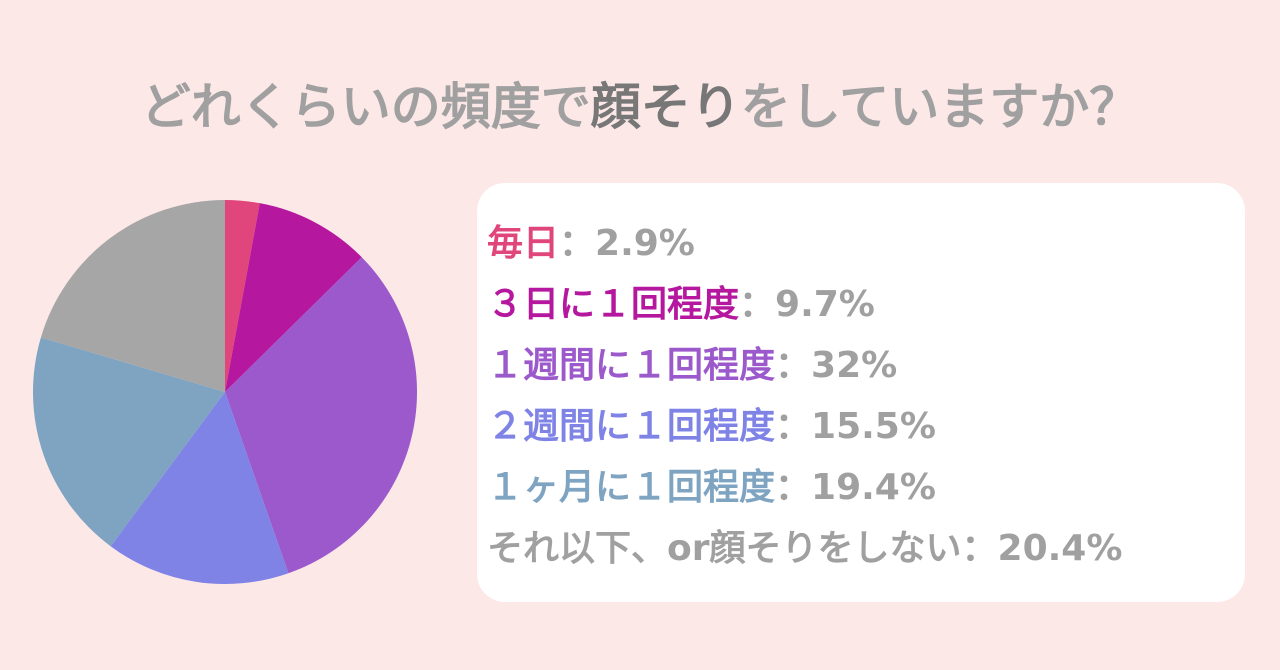  What do you see at coordinates (724, 548) in the screenshot?
I see `legend-label: それ以下、or顔そりをしない` at bounding box center [724, 548].